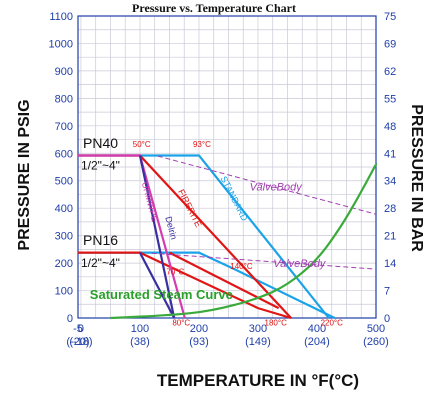 Image resolution: width=429 pixels, height=393 pixels. I want to click on series-label: Delrin, so click(171, 227).